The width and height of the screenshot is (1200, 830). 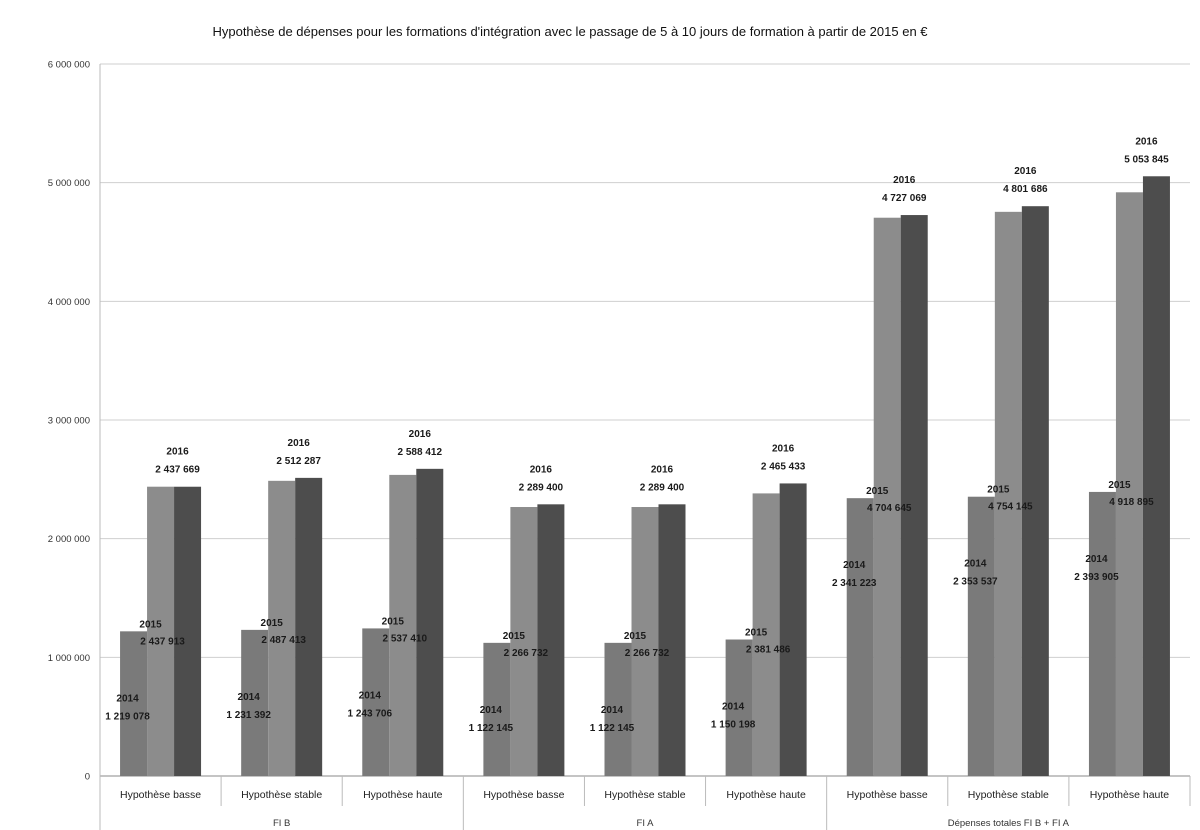 I want to click on data-label: 2 266 732, so click(x=647, y=653).